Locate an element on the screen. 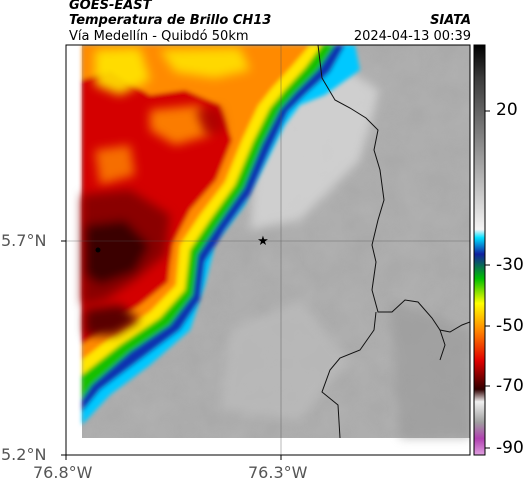  lon-label-76-8: 76.8°W is located at coordinates (63, 472).